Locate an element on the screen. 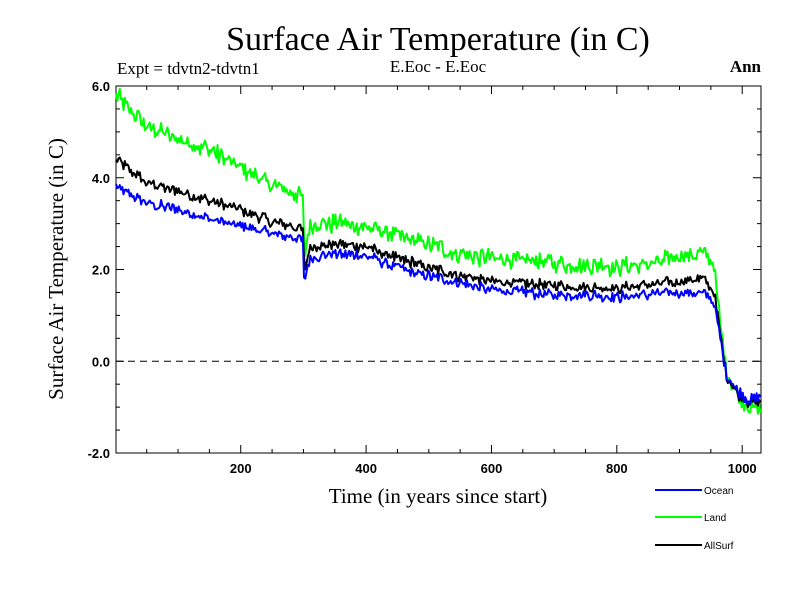 This screenshot has width=800, height=600. y-axis-label: Surface Air Temperature (in C) is located at coordinates (56, 269).